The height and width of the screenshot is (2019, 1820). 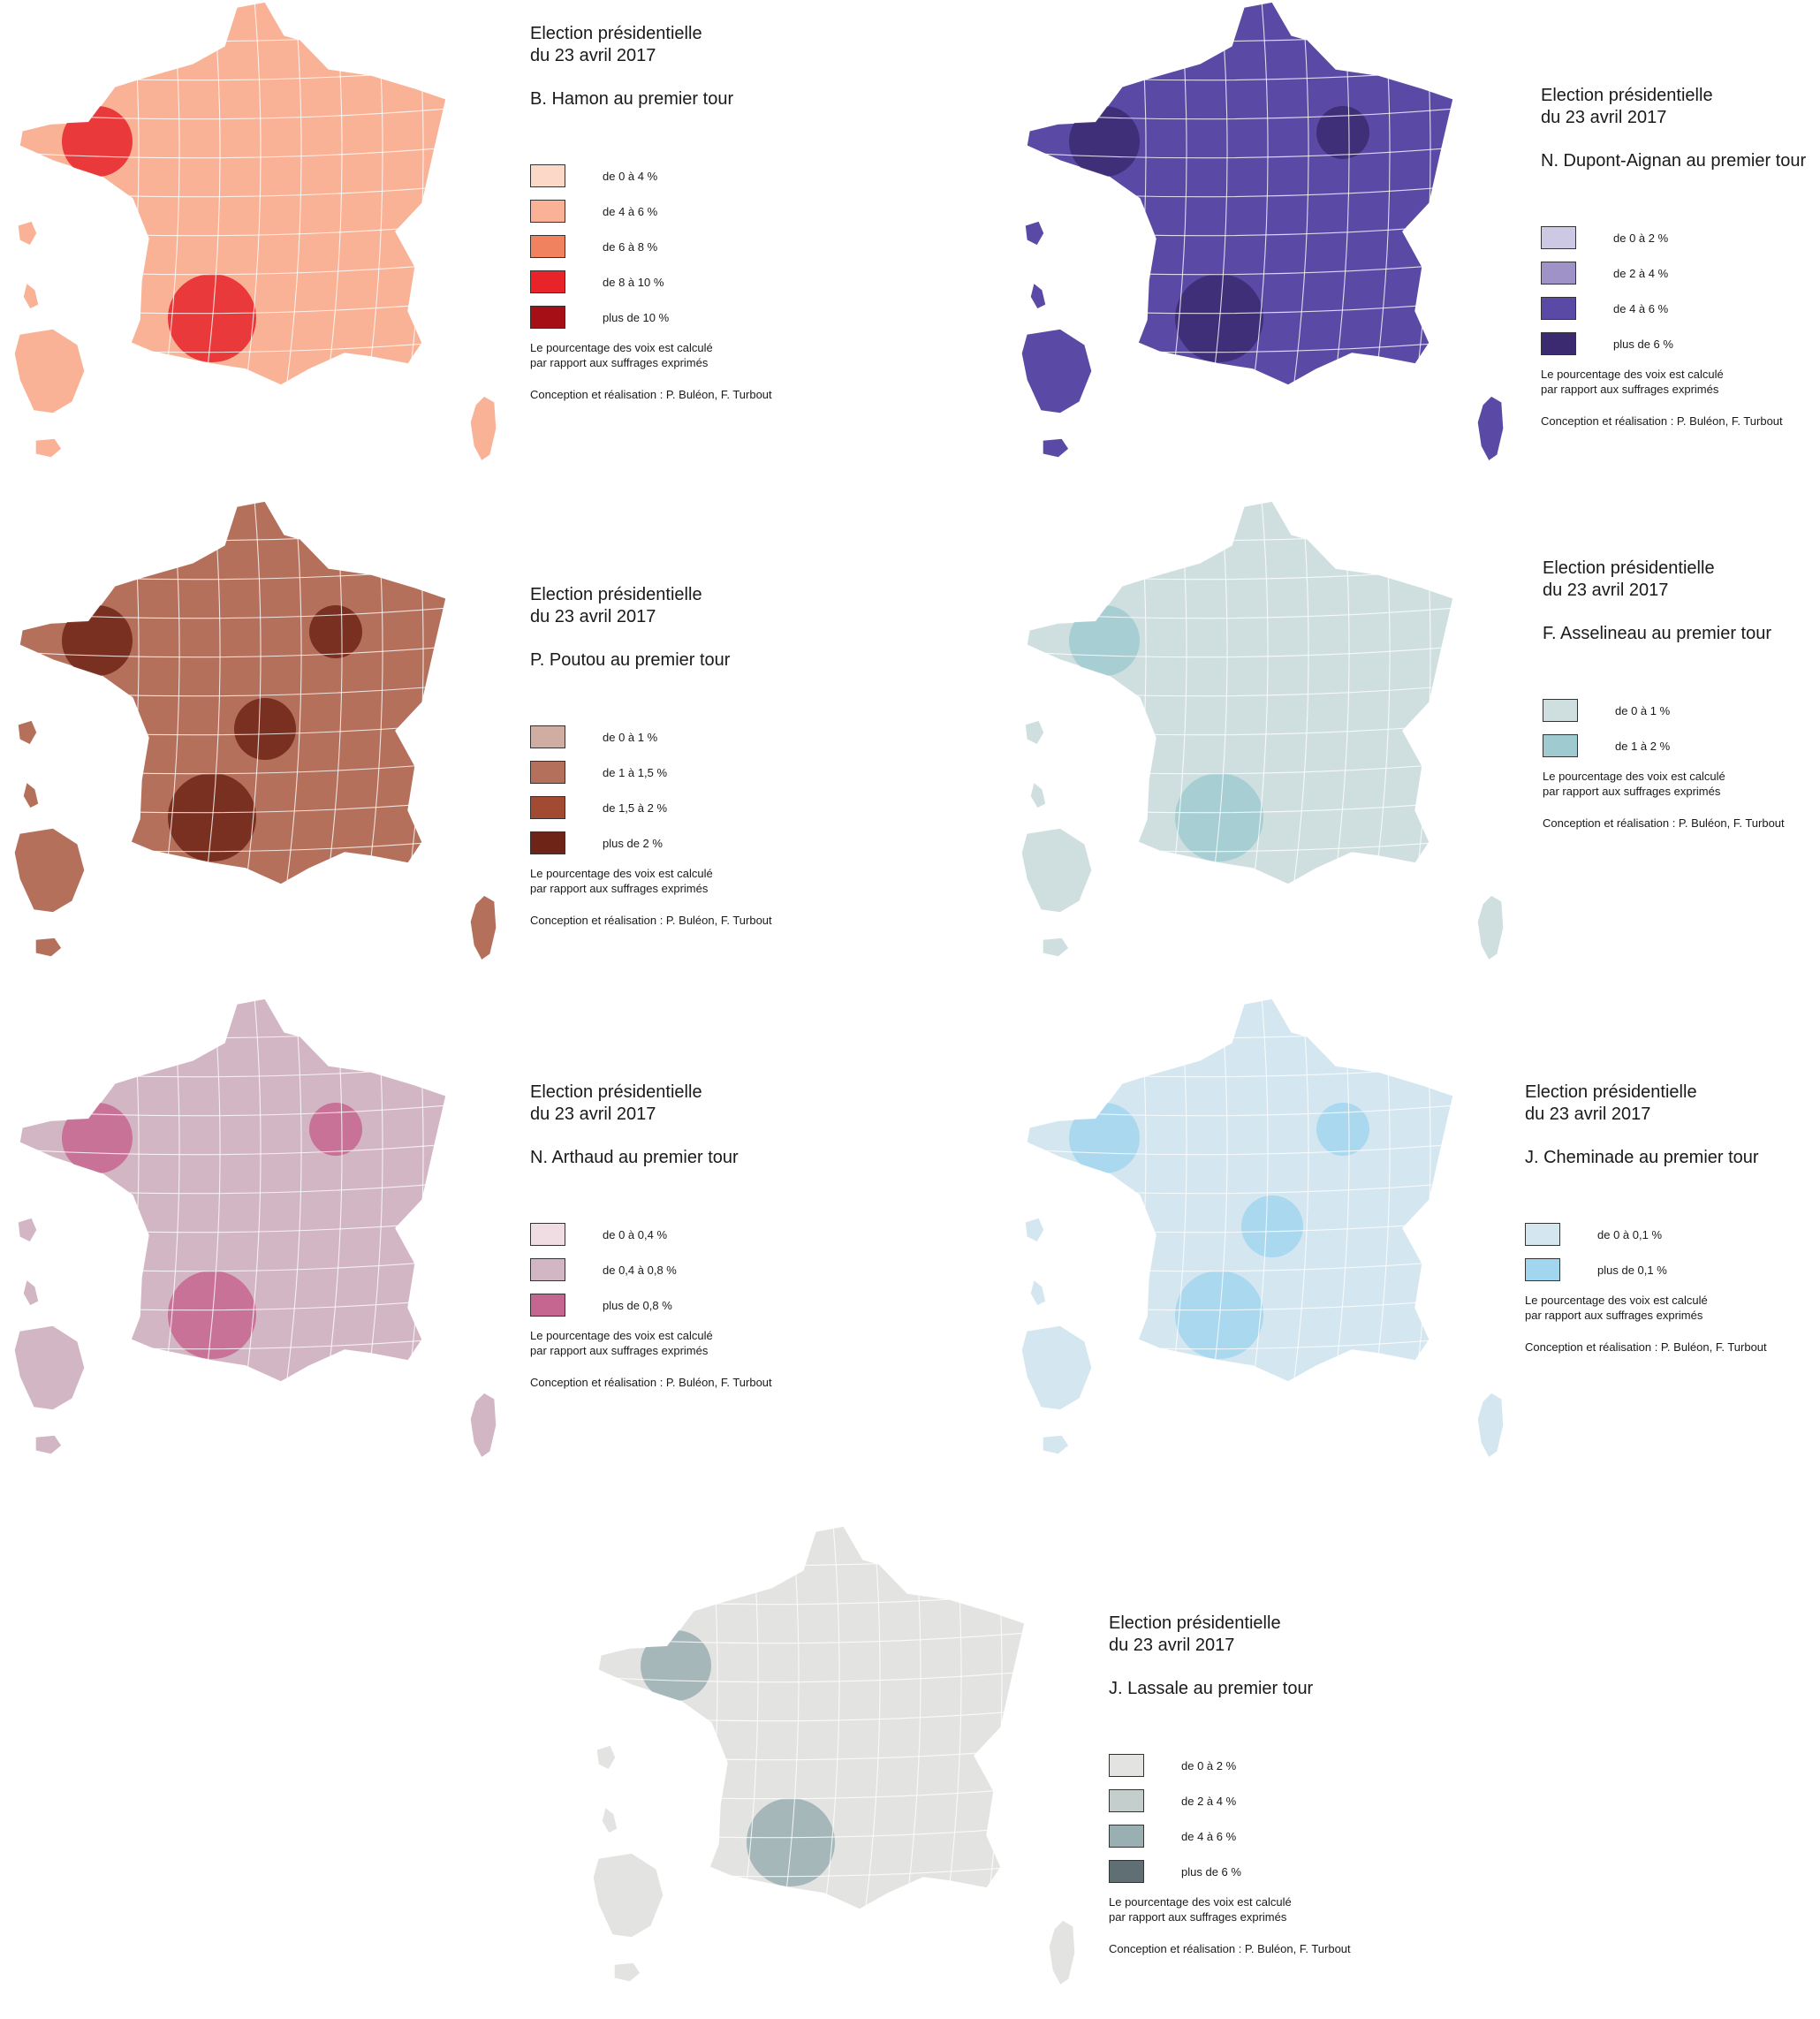 I want to click on legend-row: de 0 à 0,1 %, so click(x=1646, y=1235).